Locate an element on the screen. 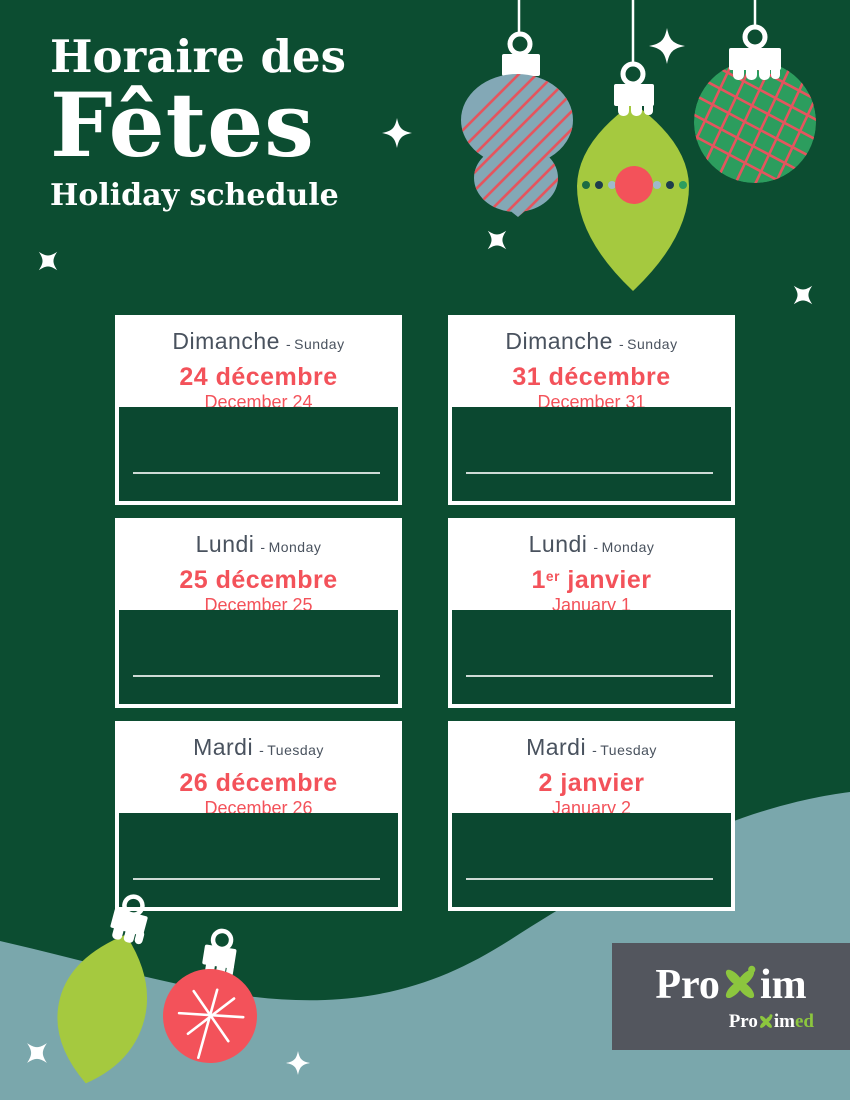 The width and height of the screenshot is (850, 1100). proxim-logo: Pro im is located at coordinates (730, 985).